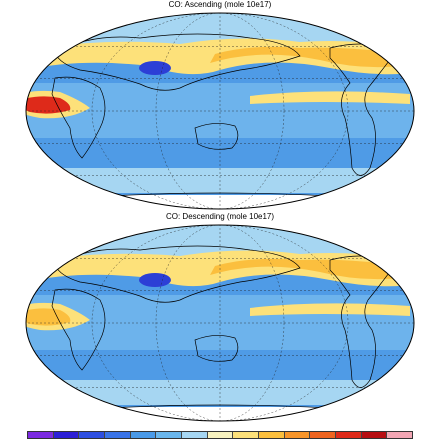 The image size is (440, 440). What do you see at coordinates (220, 216) in the screenshot?
I see `bottom-map-title: CO: Descending (mole 10e17)` at bounding box center [220, 216].